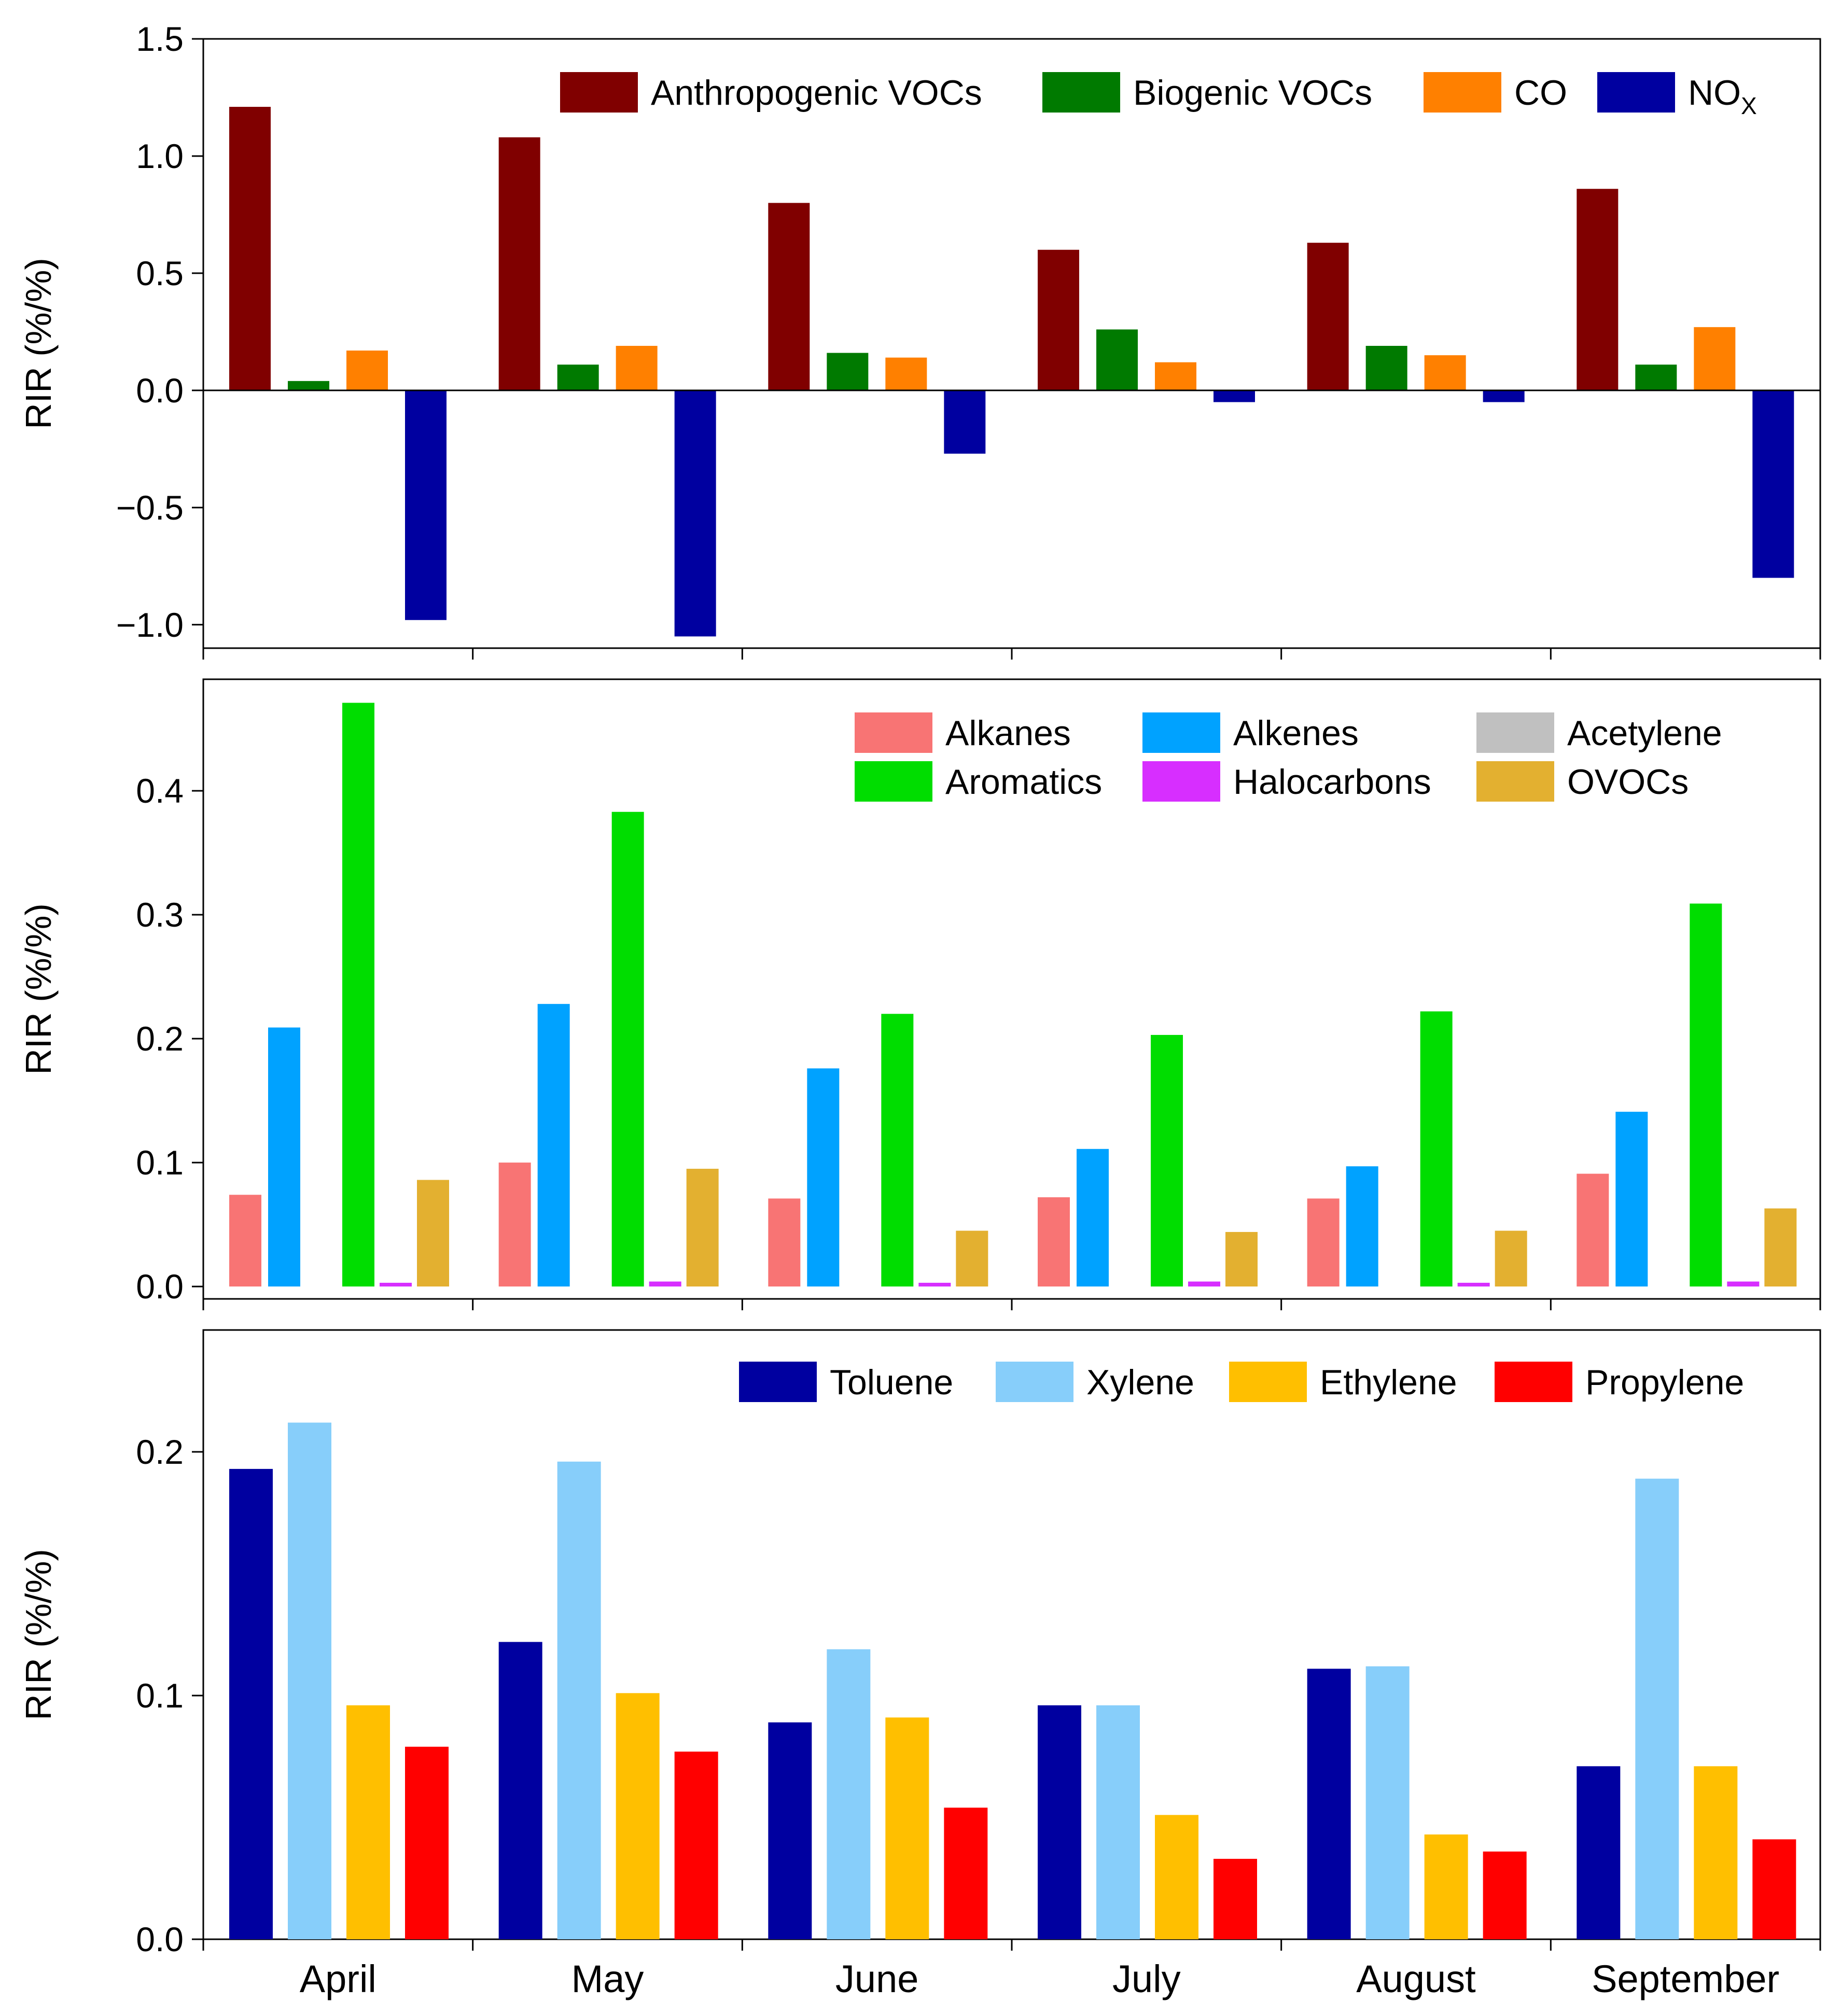  Describe the element at coordinates (1644, 733) in the screenshot. I see `legend-label: Acetylene` at that location.